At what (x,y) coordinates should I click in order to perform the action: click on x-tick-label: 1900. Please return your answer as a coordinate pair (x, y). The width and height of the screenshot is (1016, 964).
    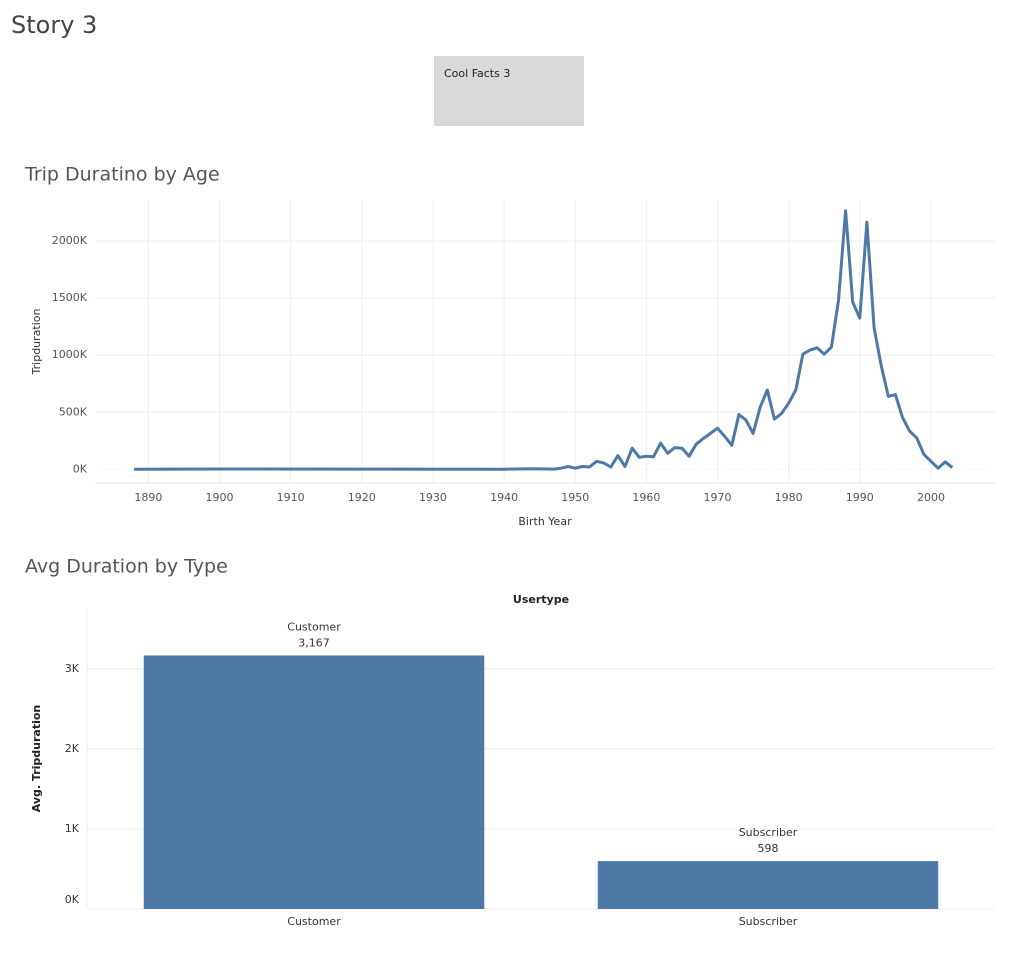
    Looking at the image, I should click on (220, 497).